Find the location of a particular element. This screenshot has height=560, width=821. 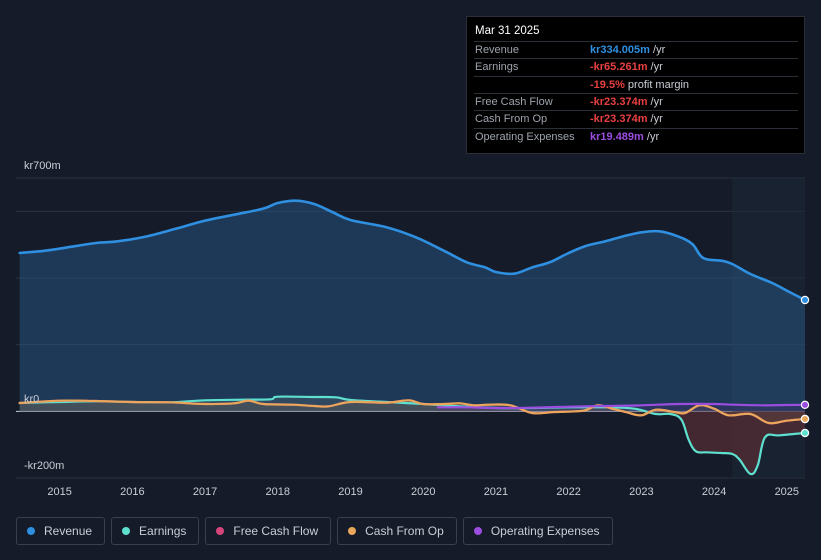

x-tick-label: 2017 is located at coordinates (205, 492).